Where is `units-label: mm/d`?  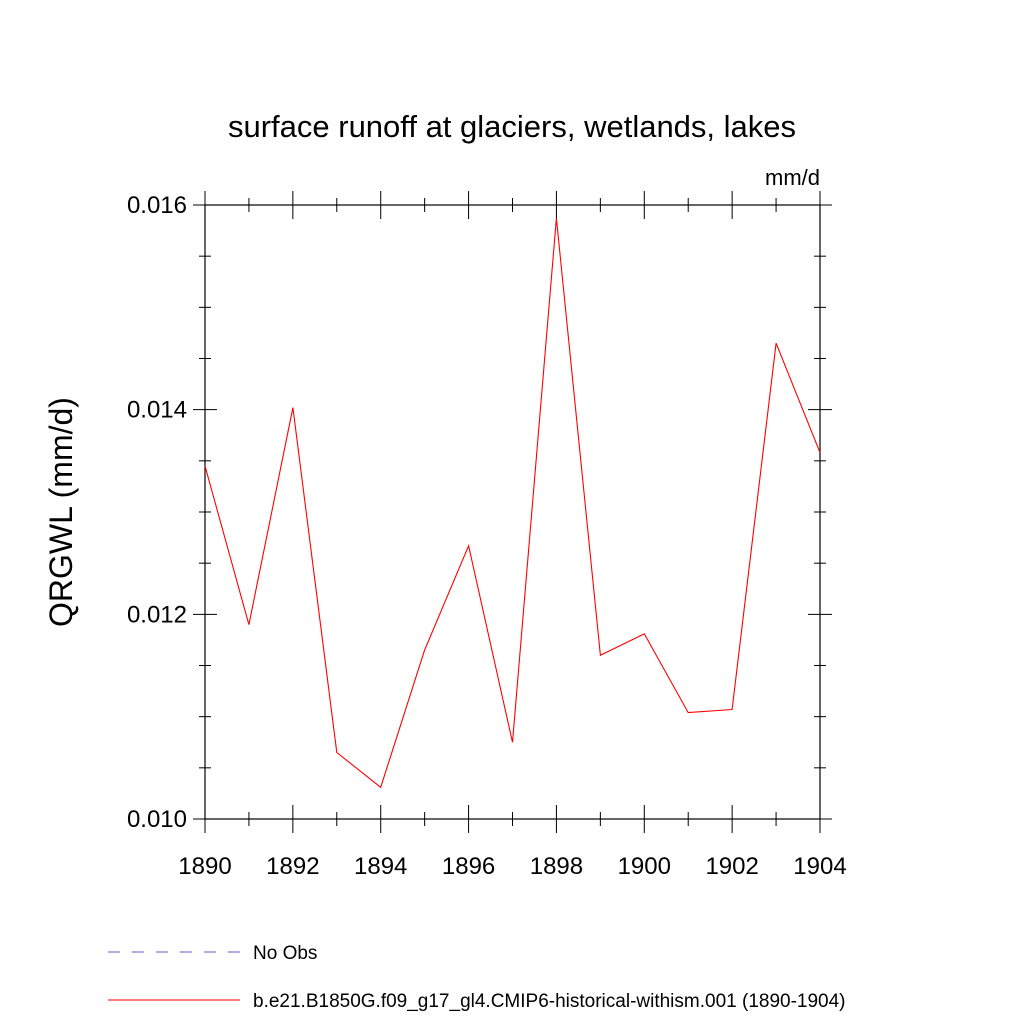 units-label: mm/d is located at coordinates (792, 177).